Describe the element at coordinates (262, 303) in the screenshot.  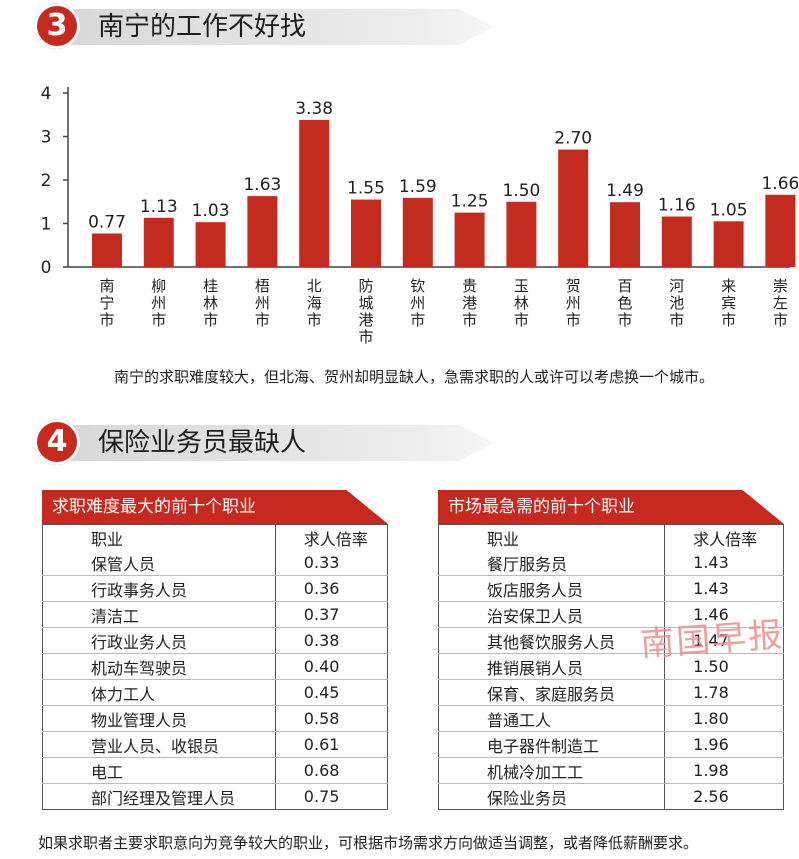
I see `category-label: 梧州市` at that location.